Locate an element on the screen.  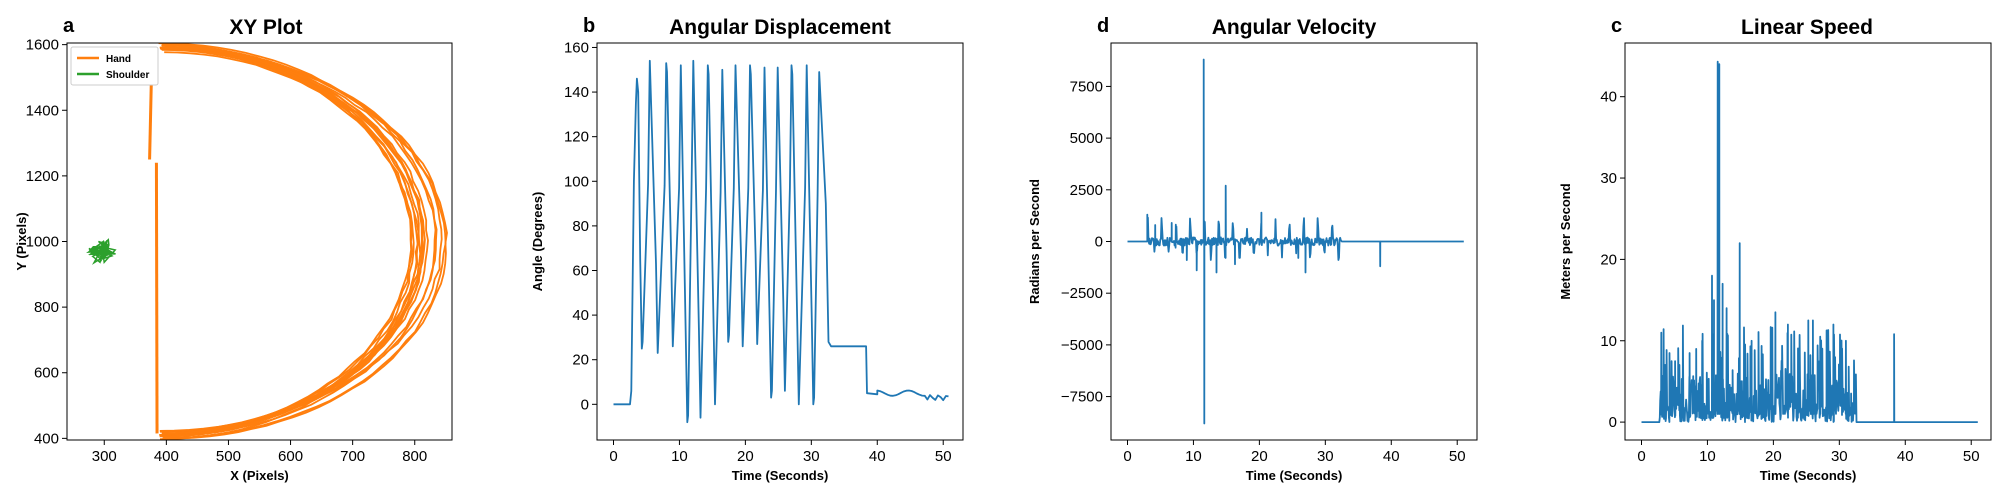
panel-title: Angular Displacement is located at coordinates (780, 27).